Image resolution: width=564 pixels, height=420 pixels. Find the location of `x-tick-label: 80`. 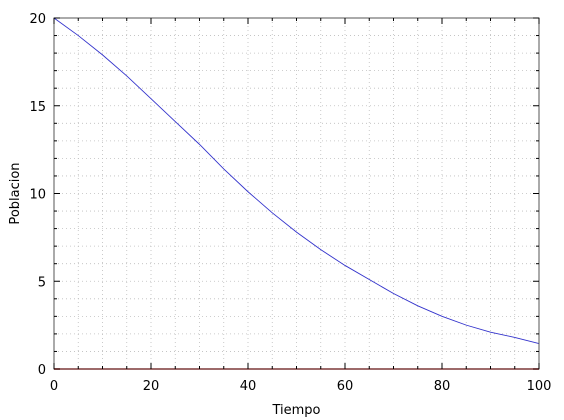

x-tick-label: 80 is located at coordinates (442, 386).